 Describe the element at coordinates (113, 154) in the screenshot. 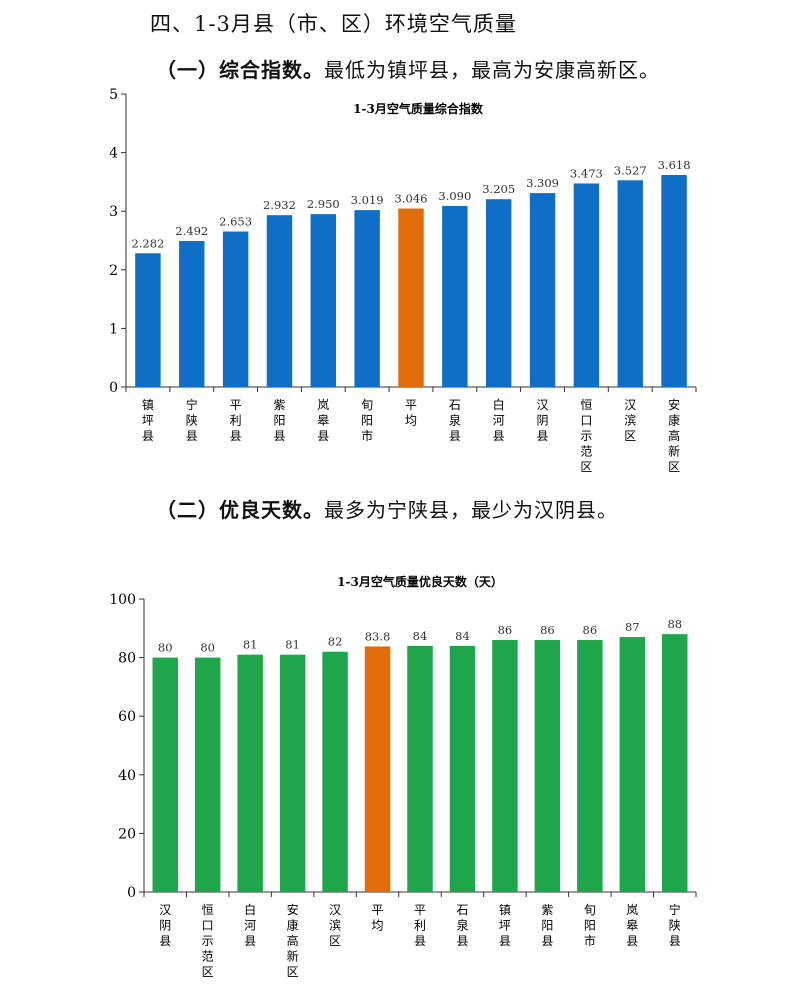

I see `index-ytick-label: 4` at that location.